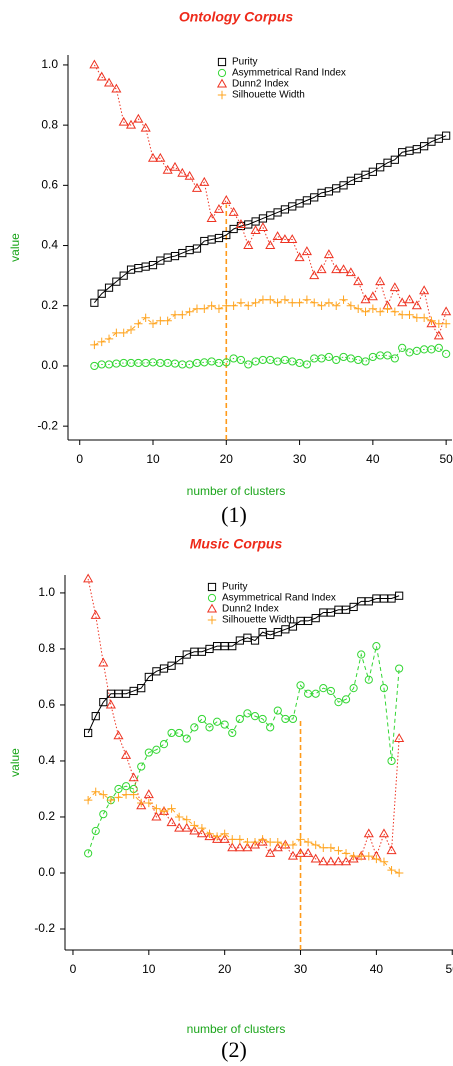 The image size is (453, 1066). What do you see at coordinates (236, 17) in the screenshot?
I see `chart-title: Ontology Corpus` at bounding box center [236, 17].